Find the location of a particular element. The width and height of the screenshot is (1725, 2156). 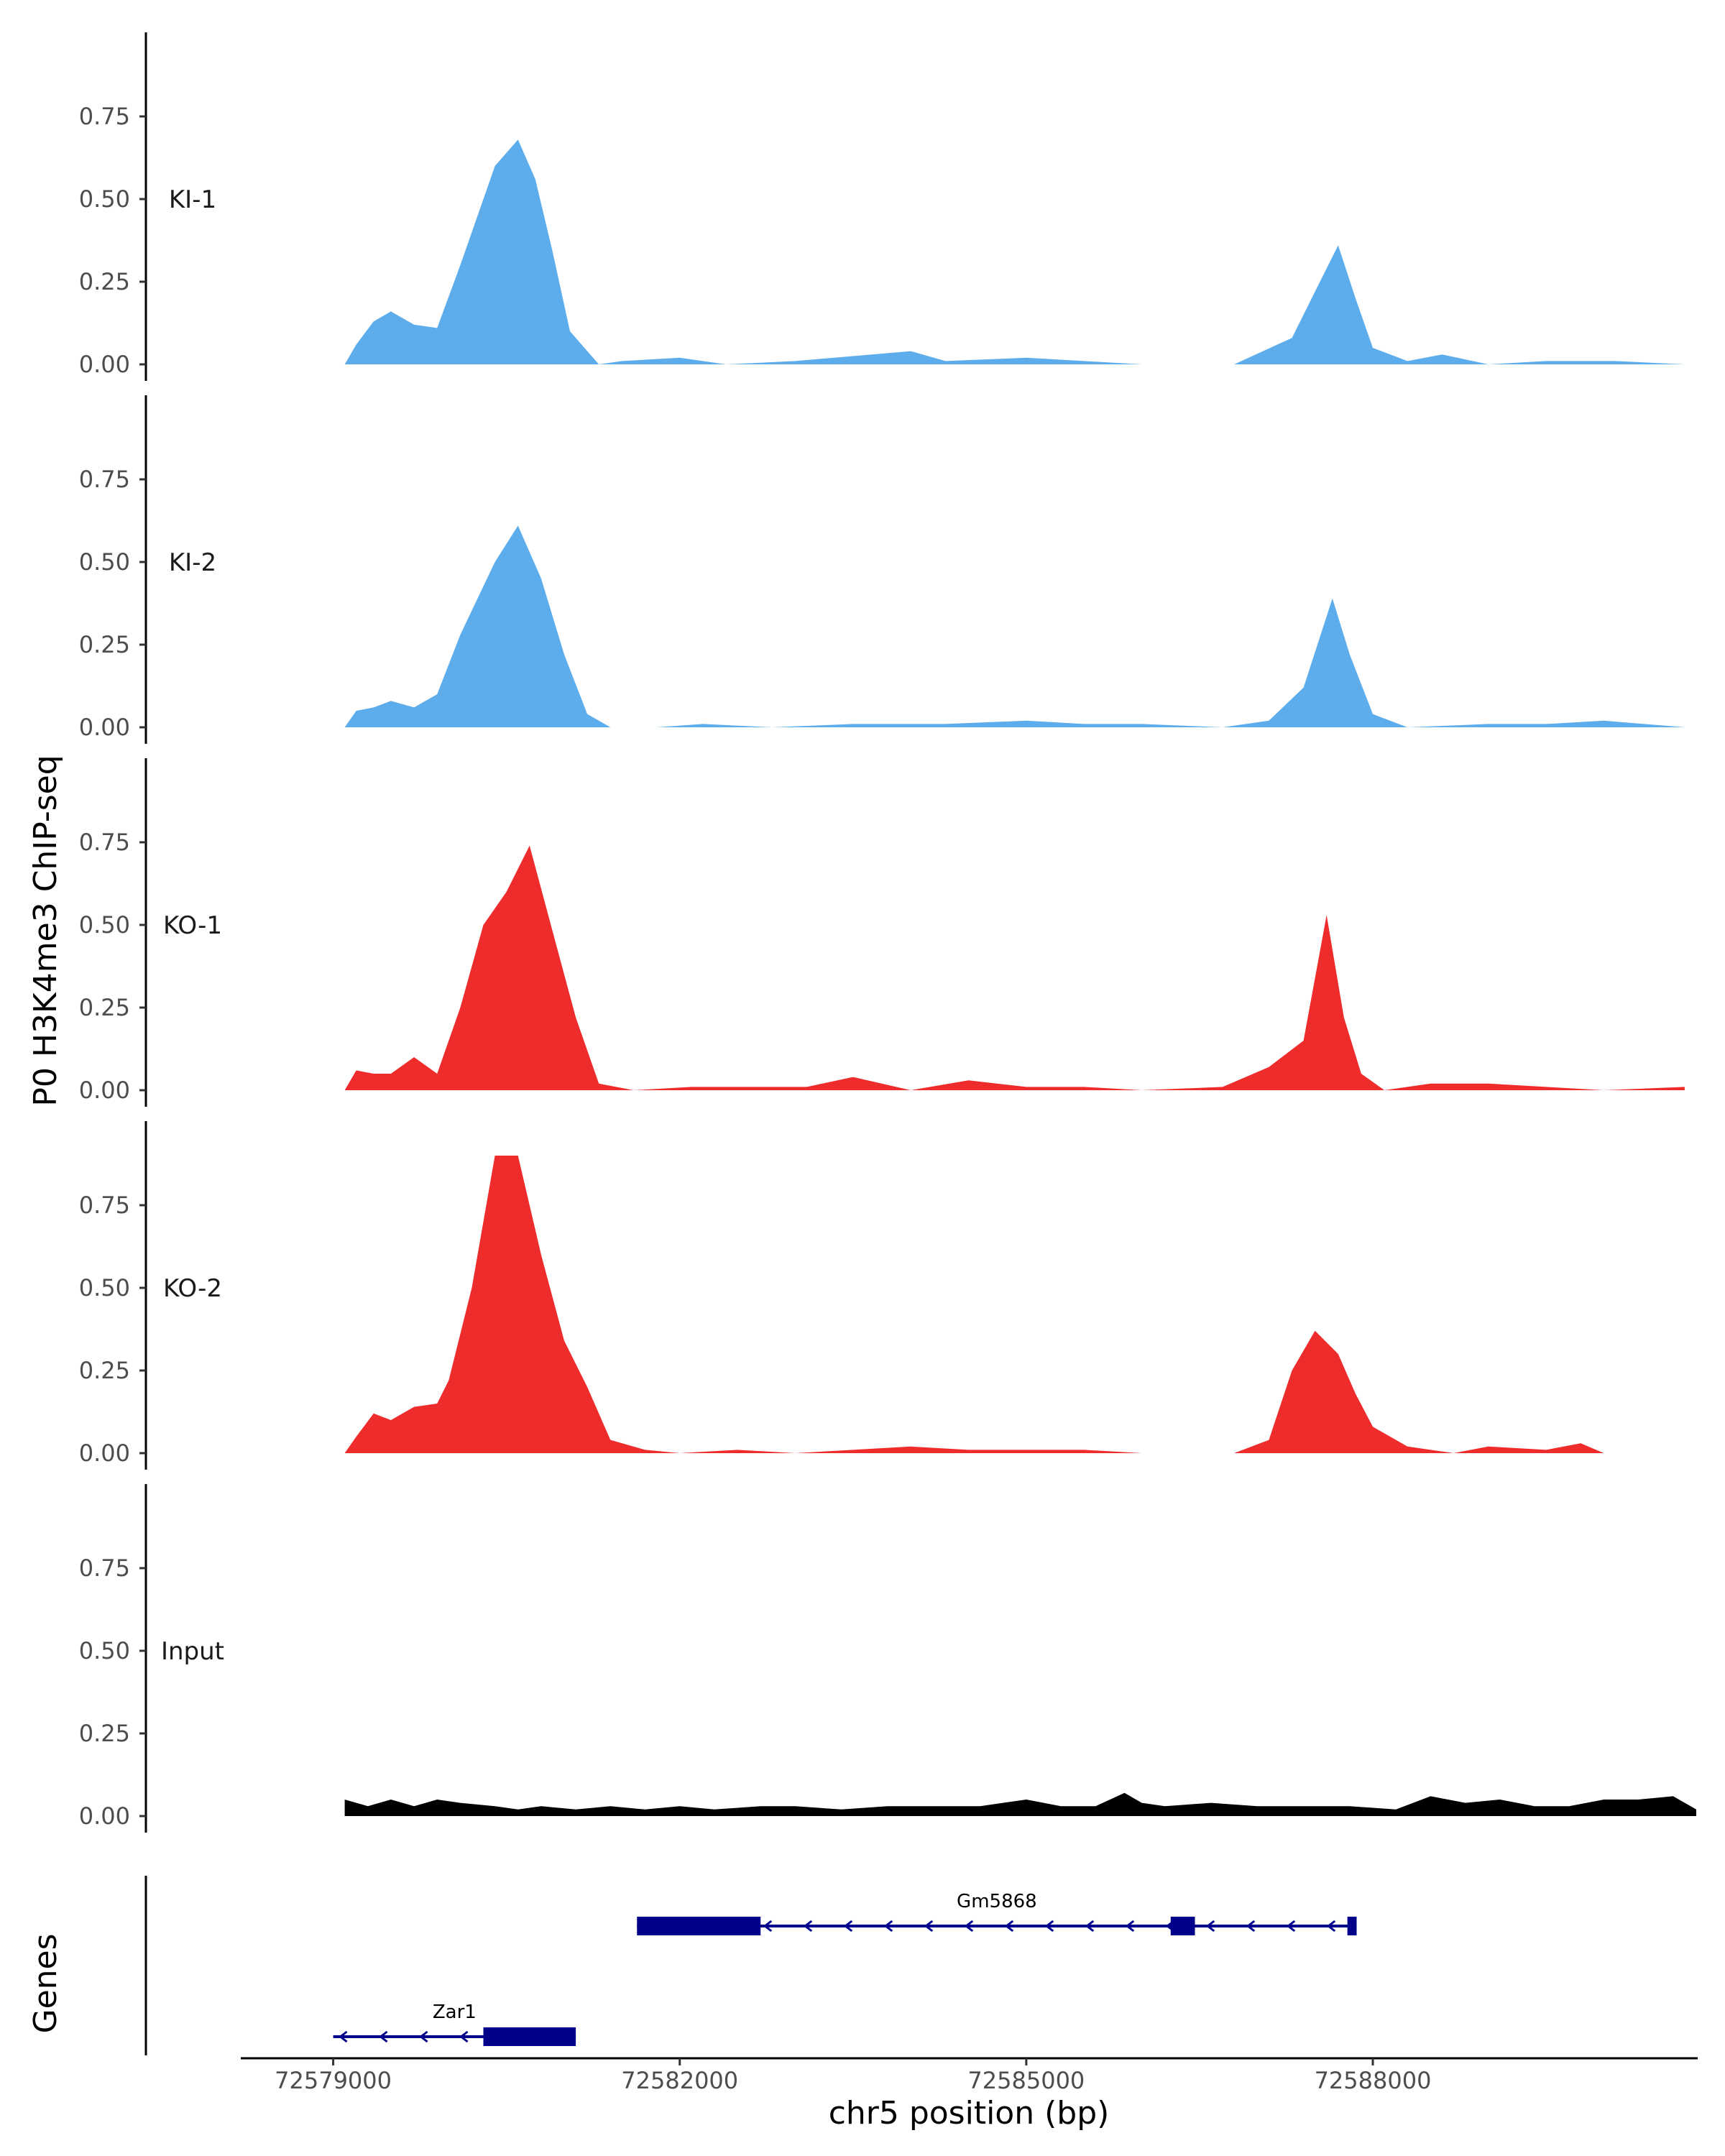

track-ko-2: 0.00 0.25 0.50 0.75 KO-2 is located at coordinates (841, 1296).